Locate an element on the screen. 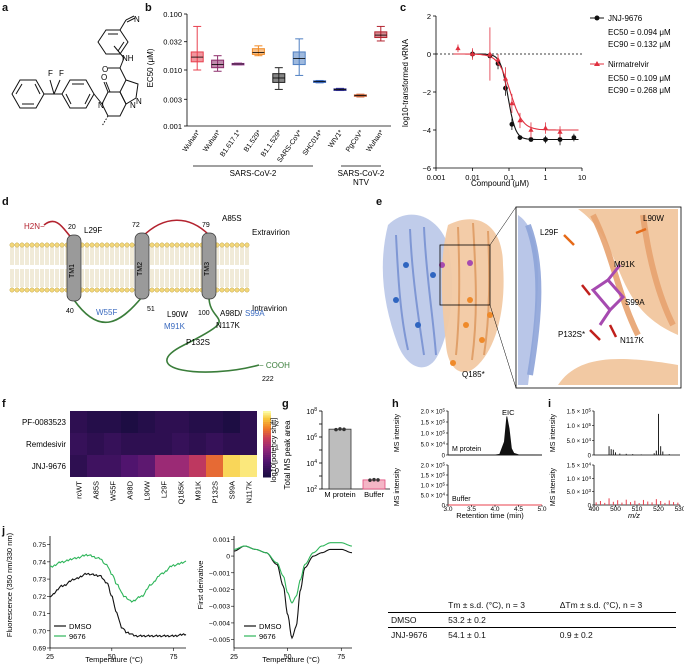  struct-atom-n2: N is located at coordinates (133, 105).